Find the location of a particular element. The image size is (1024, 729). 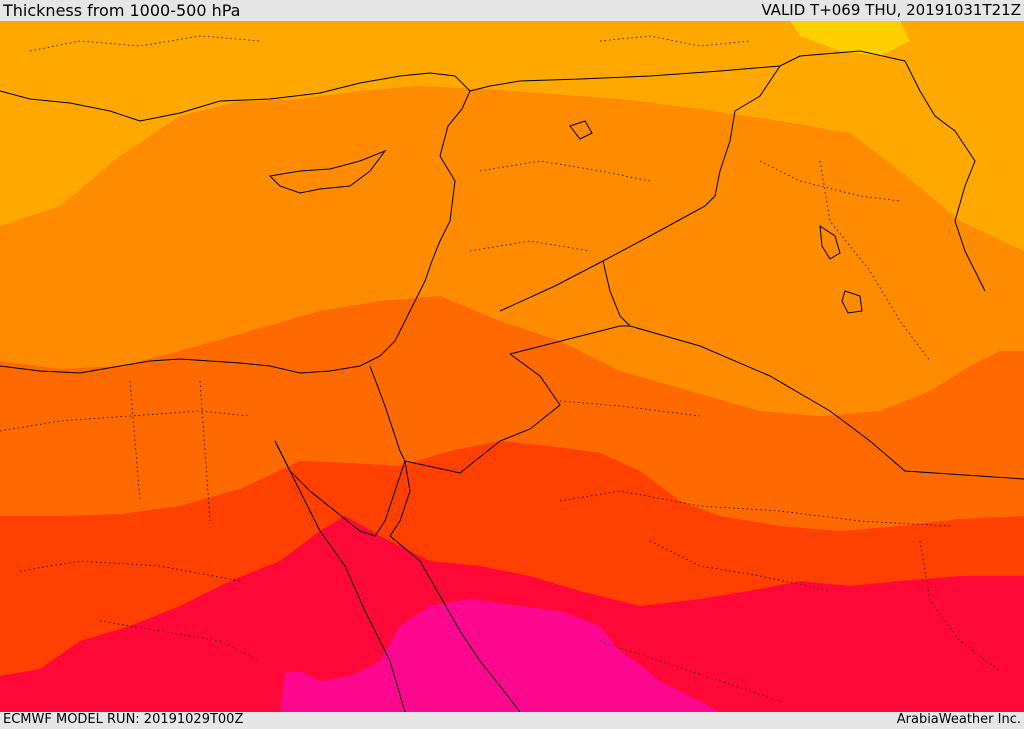

credit: ArabiaWeather Inc. is located at coordinates (958, 719).